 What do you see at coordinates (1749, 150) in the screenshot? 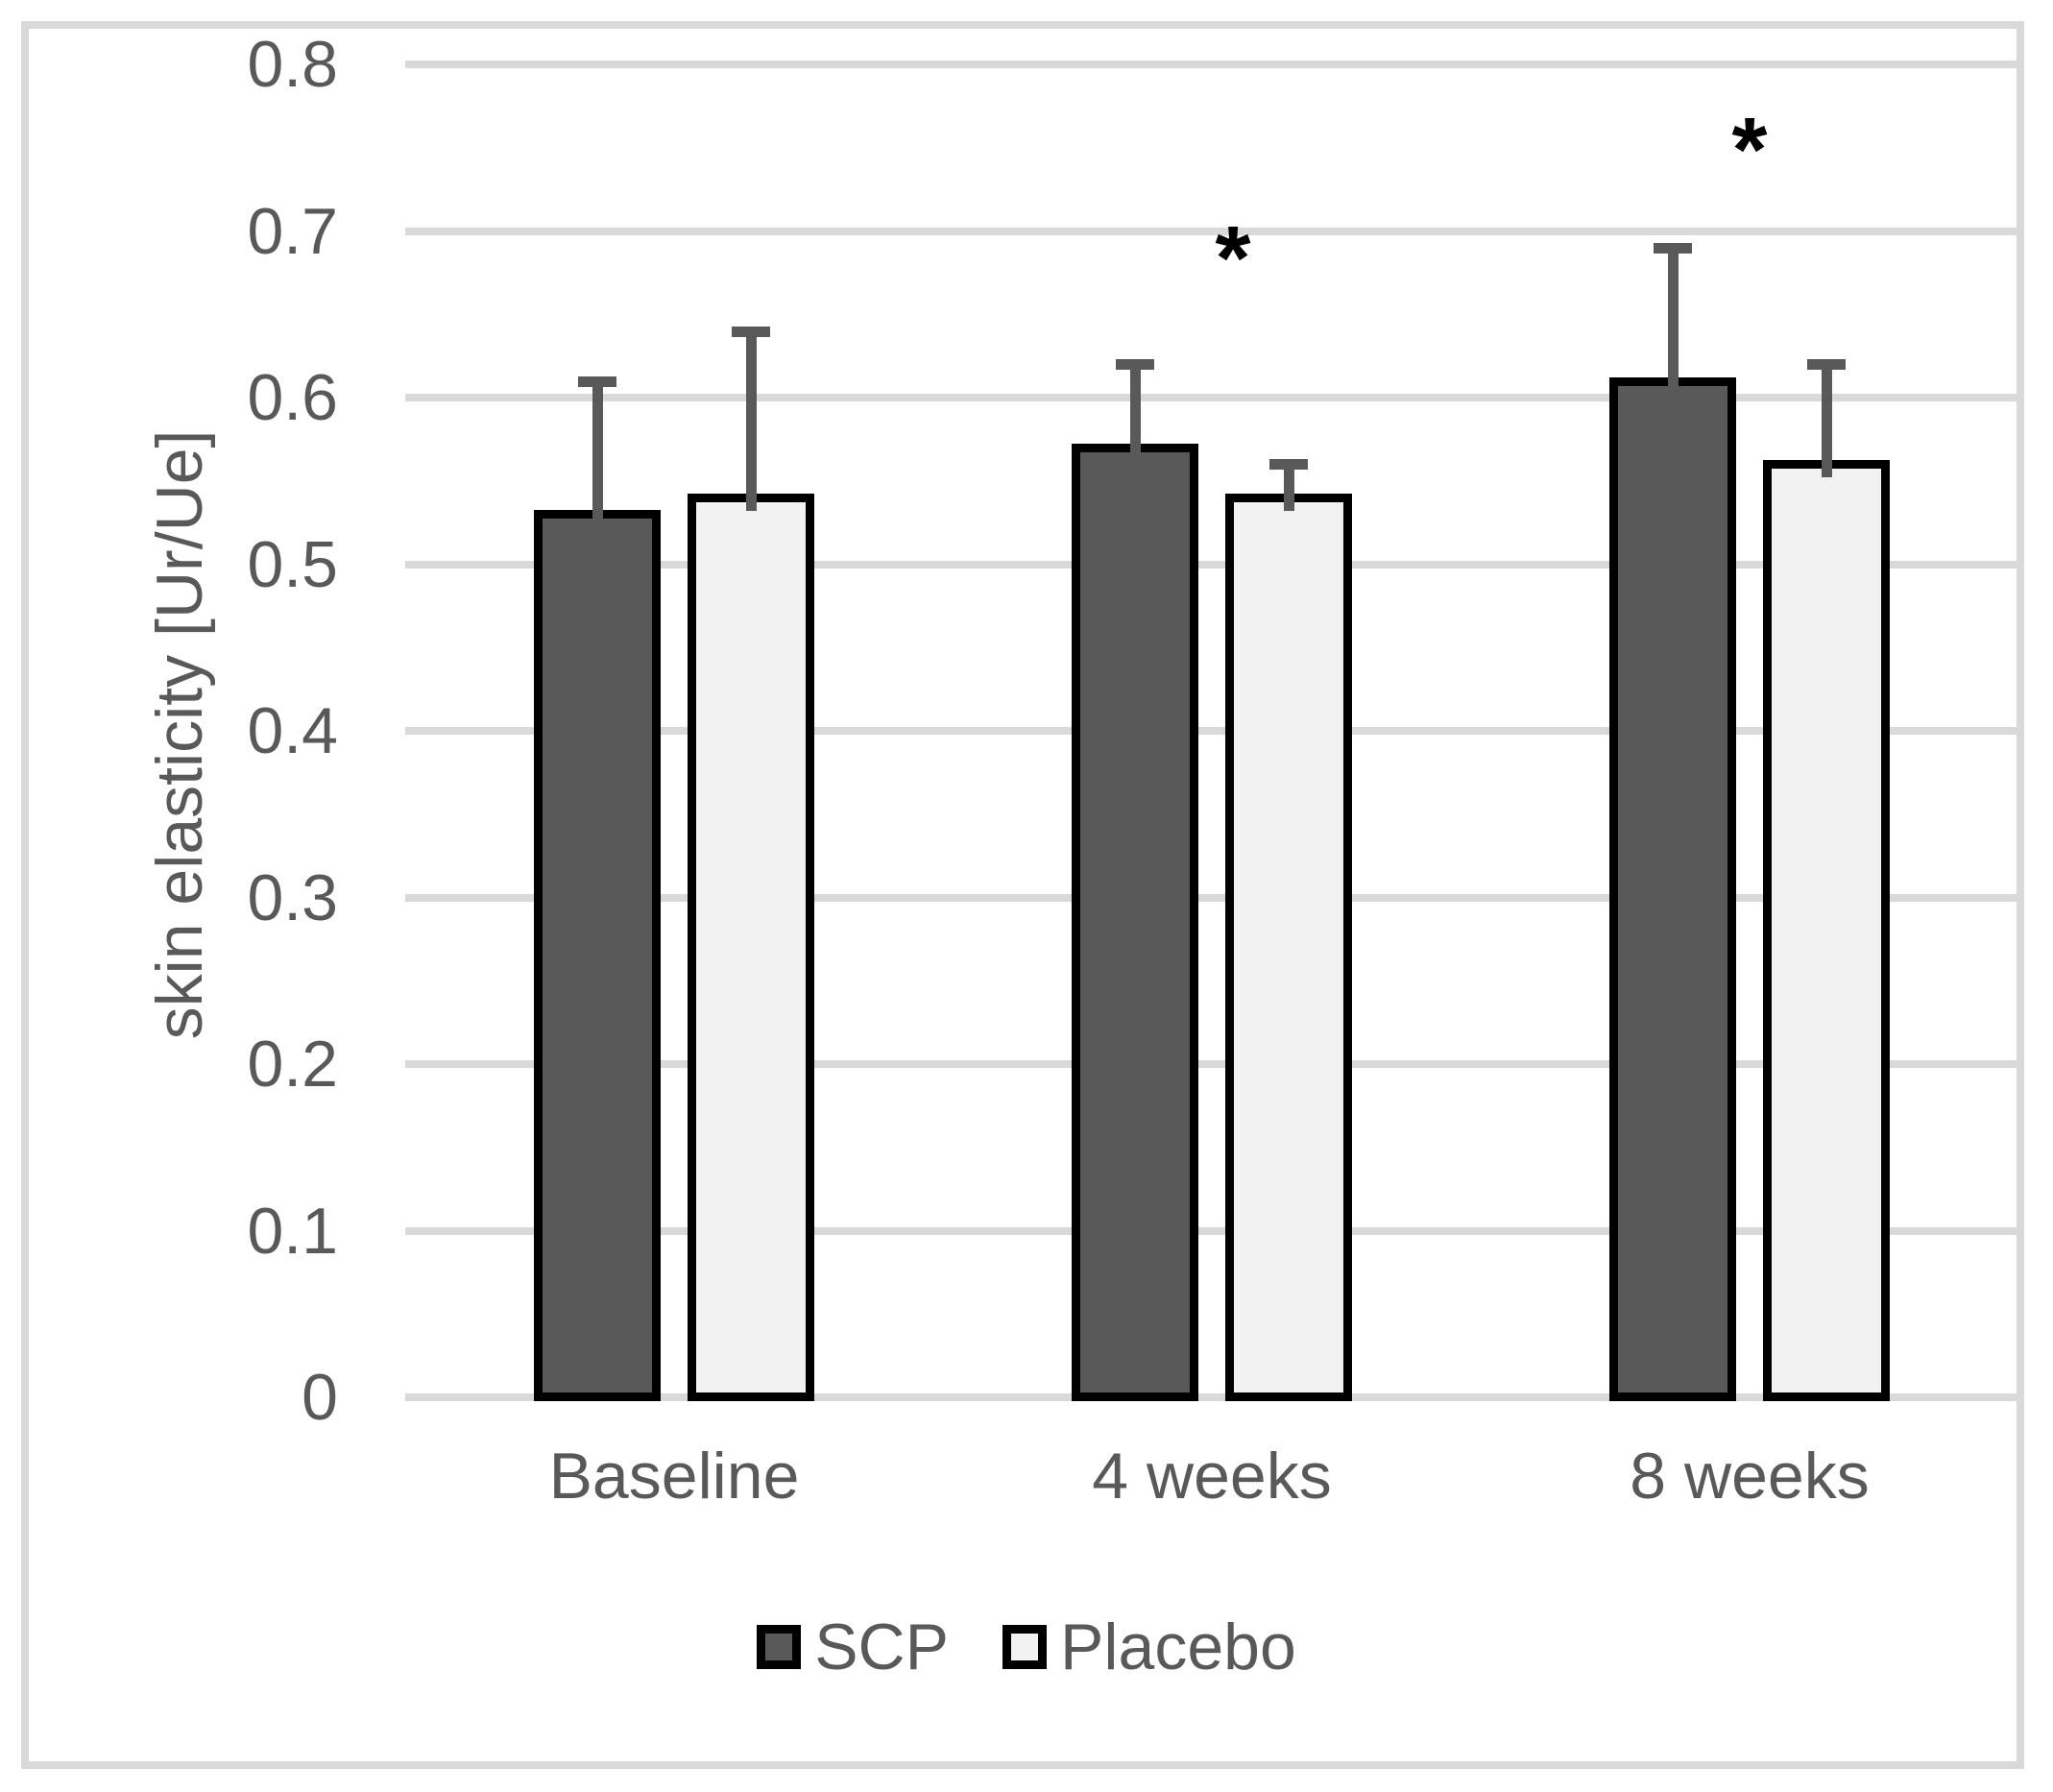
I see `significance-asterisk-8-weeks: *` at bounding box center [1749, 150].